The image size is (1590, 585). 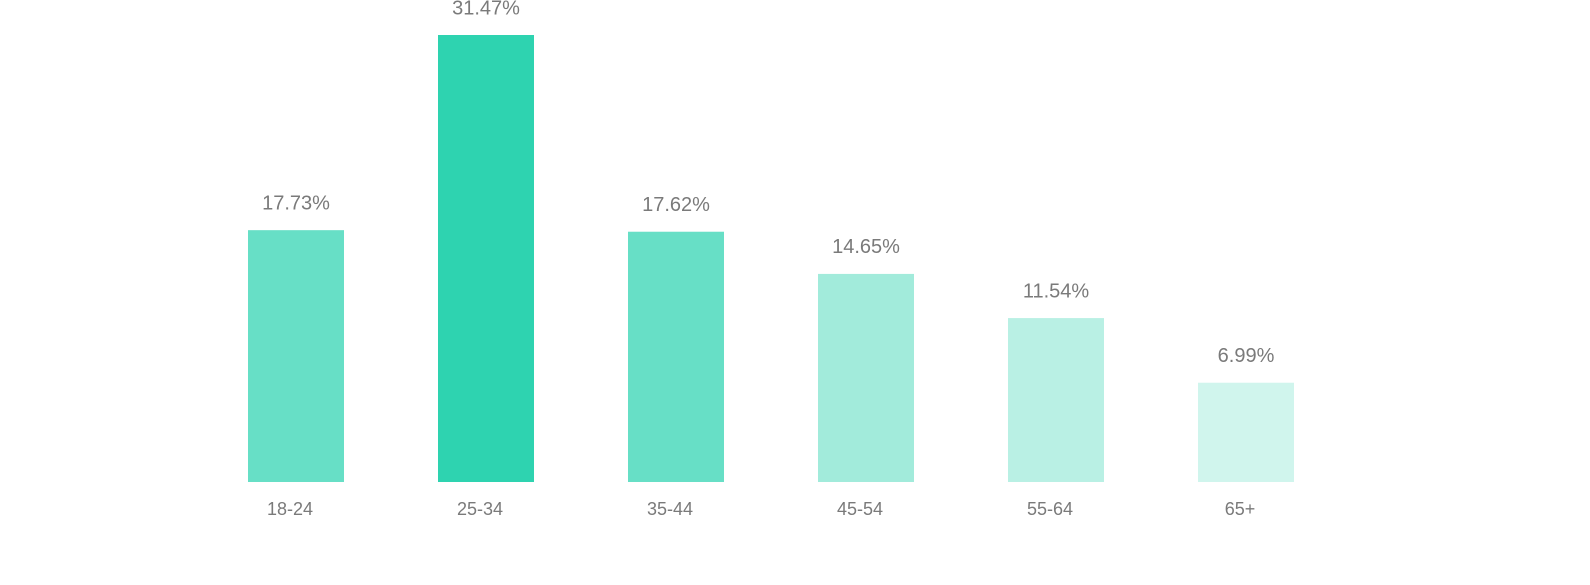 I want to click on value-label: 31.47%, so click(x=486, y=9).